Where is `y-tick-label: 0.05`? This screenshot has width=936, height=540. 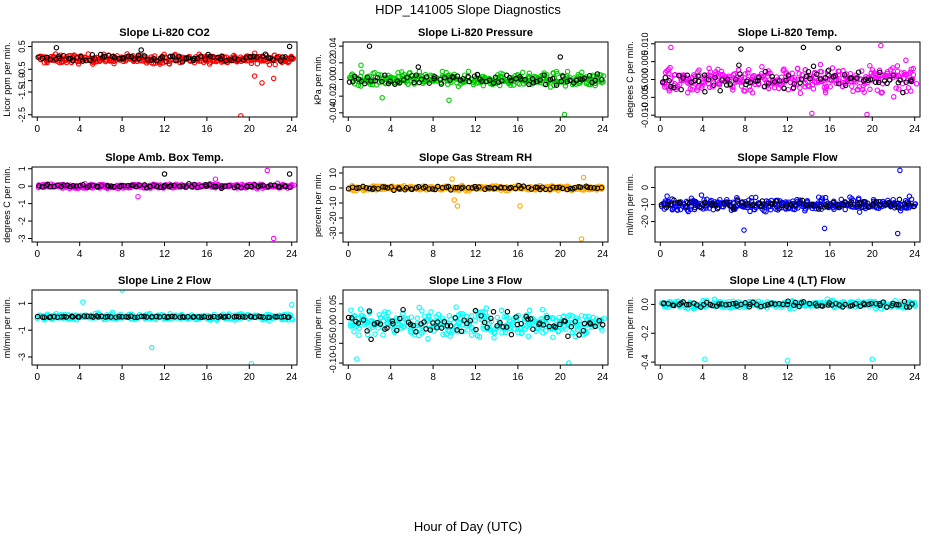 y-tick-label: 0.05 is located at coordinates (333, 304).